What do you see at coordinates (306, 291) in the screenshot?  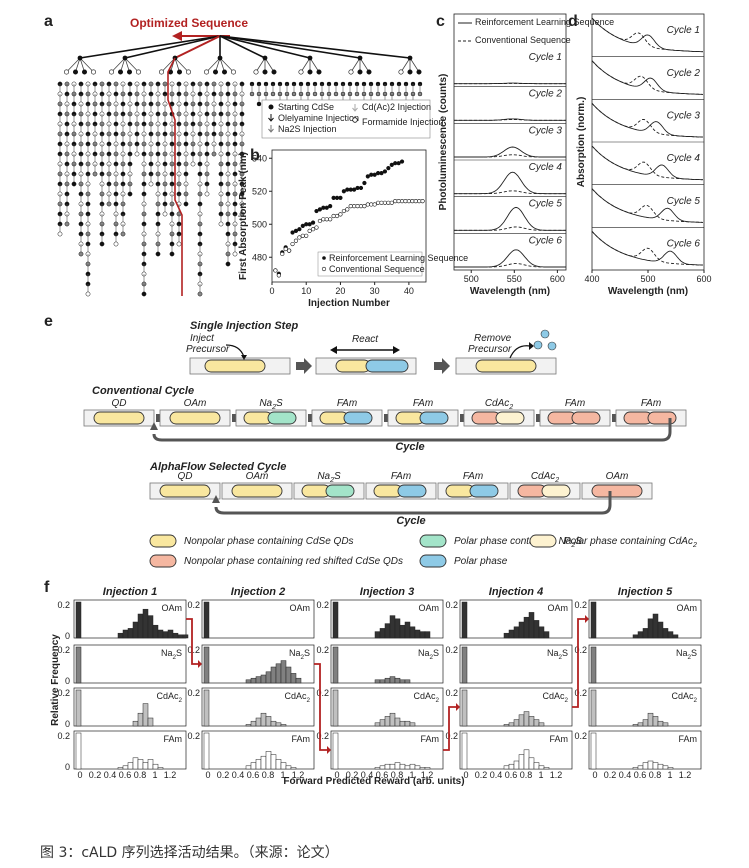 I see `panel-b-xtick-label: 10` at bounding box center [306, 291].